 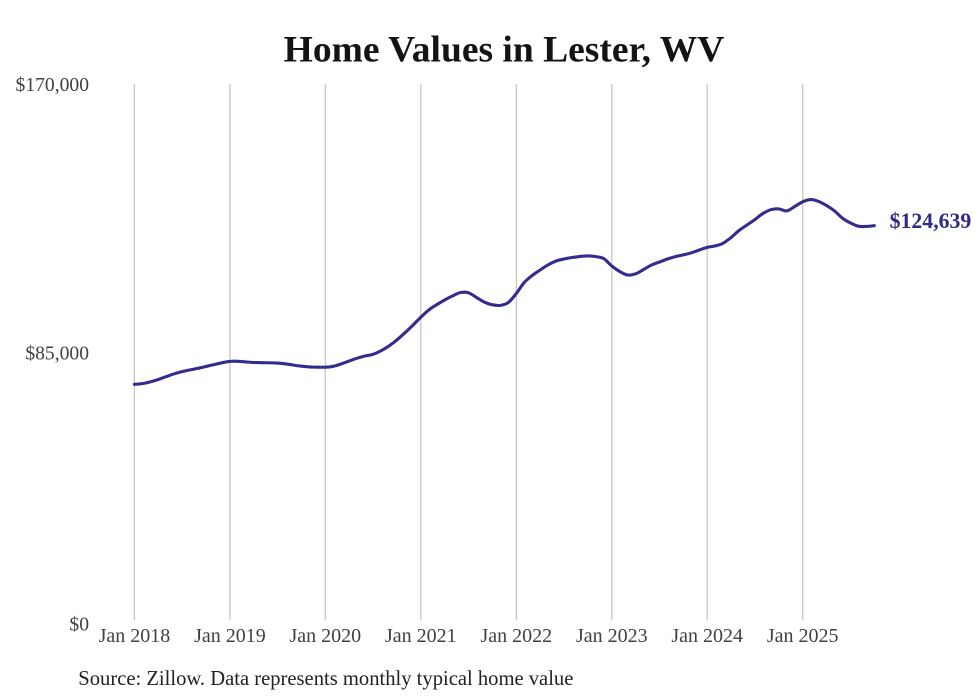 I want to click on svg-text: Jan 2024, so click(x=707, y=636).